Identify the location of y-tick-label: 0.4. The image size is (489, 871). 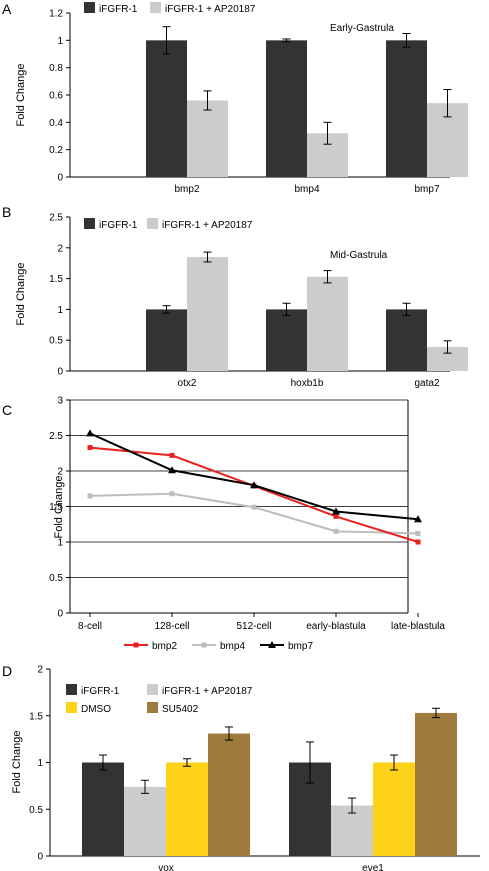
(56, 123).